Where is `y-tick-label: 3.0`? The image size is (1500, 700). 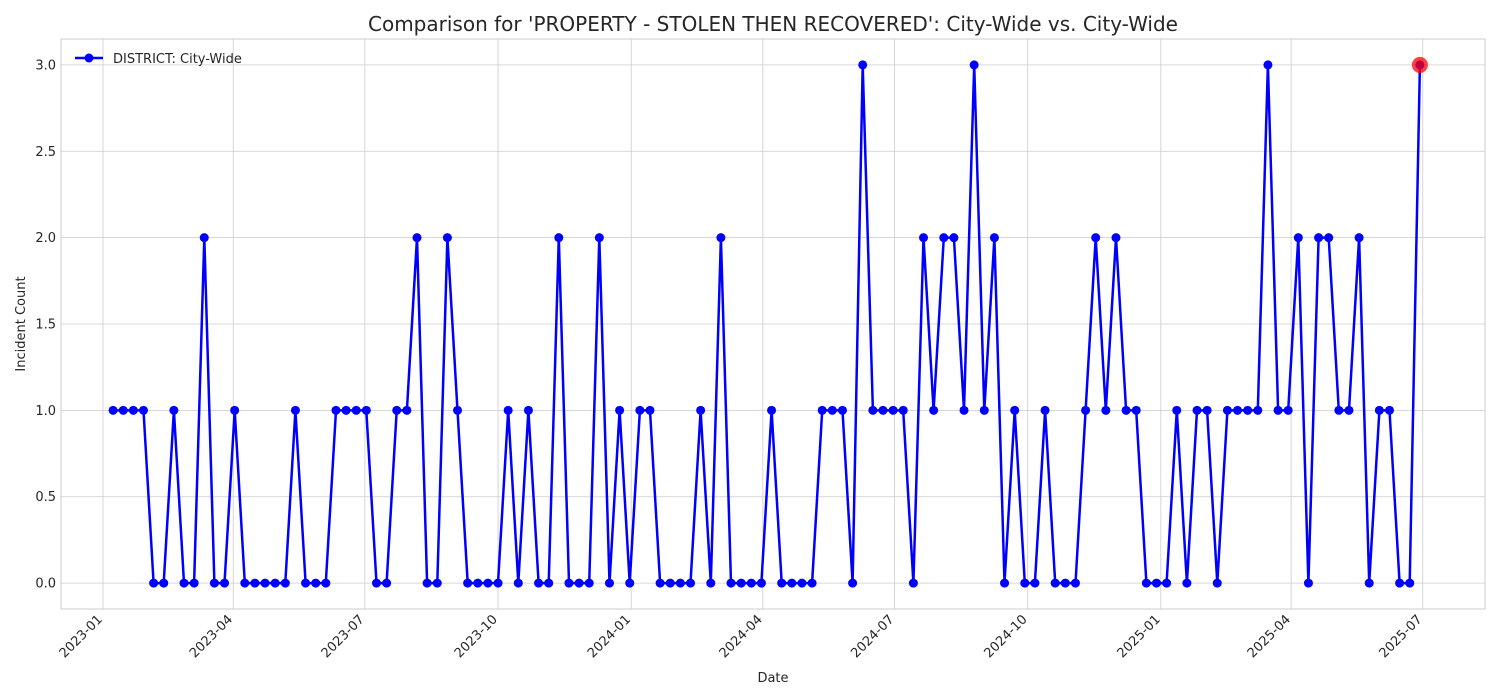 y-tick-label: 3.0 is located at coordinates (45, 65).